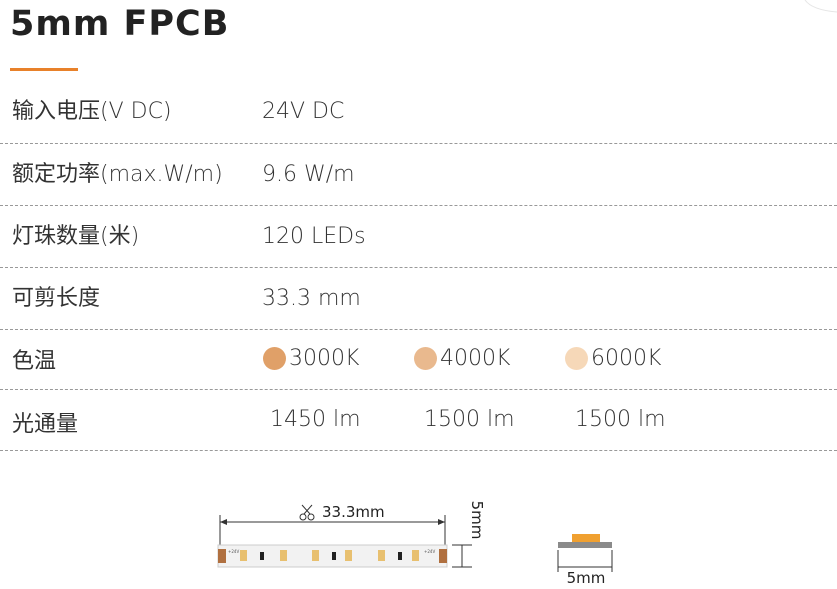  I want to click on cut-length: 33.3mm, so click(353, 512).